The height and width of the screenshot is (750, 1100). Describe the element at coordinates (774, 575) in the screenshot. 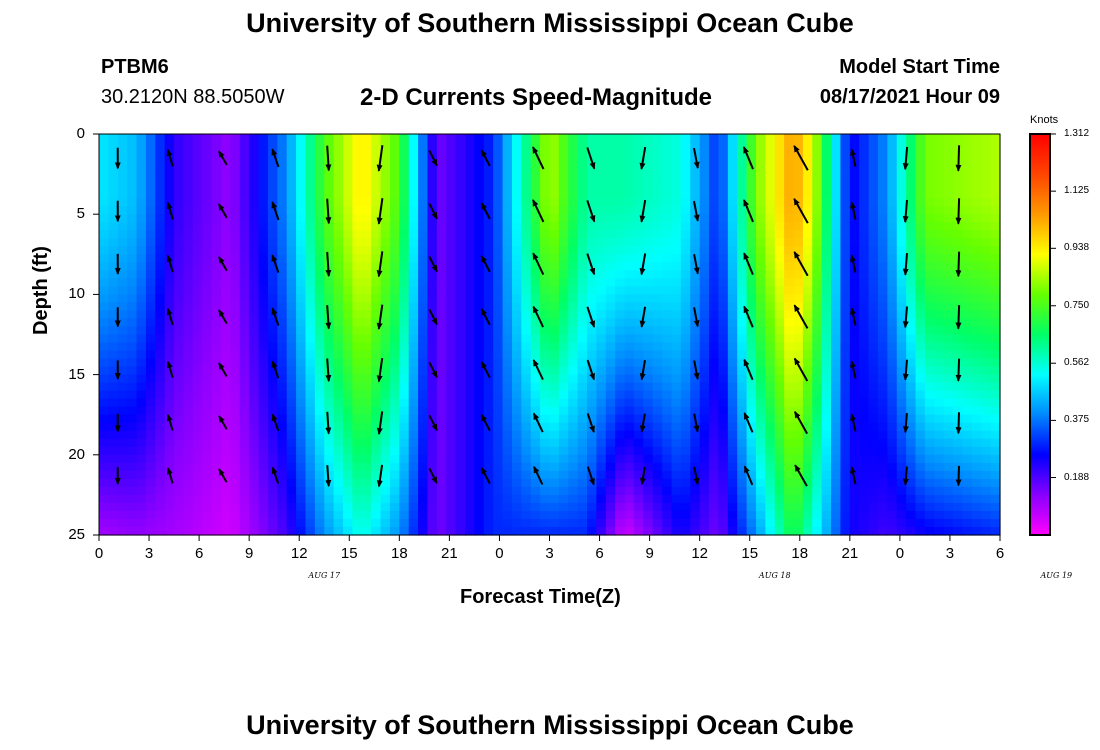

I see `date-label: AUG 18` at that location.